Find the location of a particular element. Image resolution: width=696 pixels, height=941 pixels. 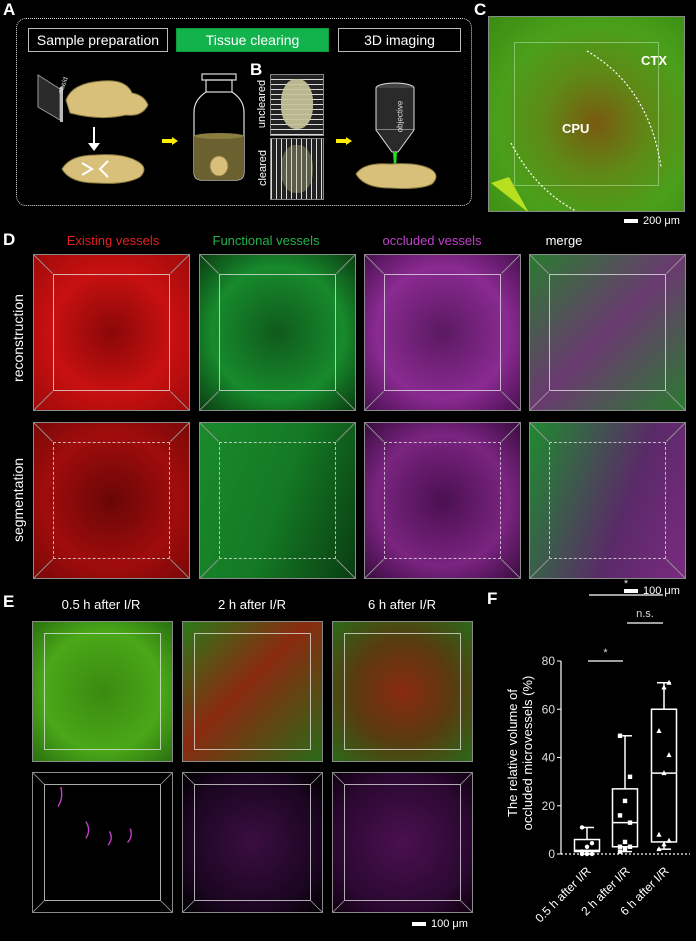

column-title-2h: 2 h after I/R is located at coordinates (252, 604).